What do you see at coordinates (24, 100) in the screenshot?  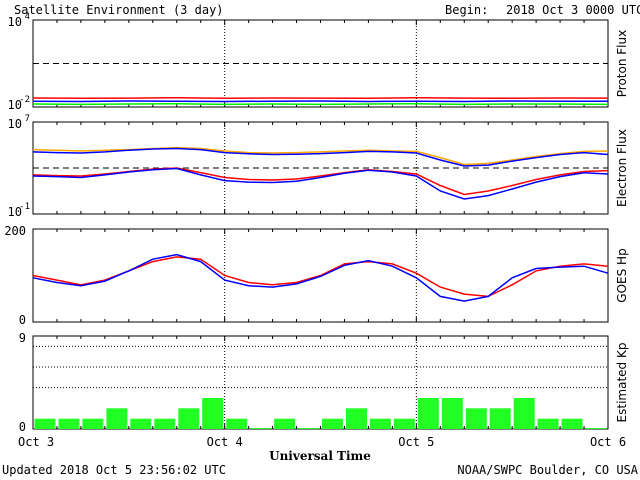 I see `proton-ytick-exponent: -2` at bounding box center [24, 100].